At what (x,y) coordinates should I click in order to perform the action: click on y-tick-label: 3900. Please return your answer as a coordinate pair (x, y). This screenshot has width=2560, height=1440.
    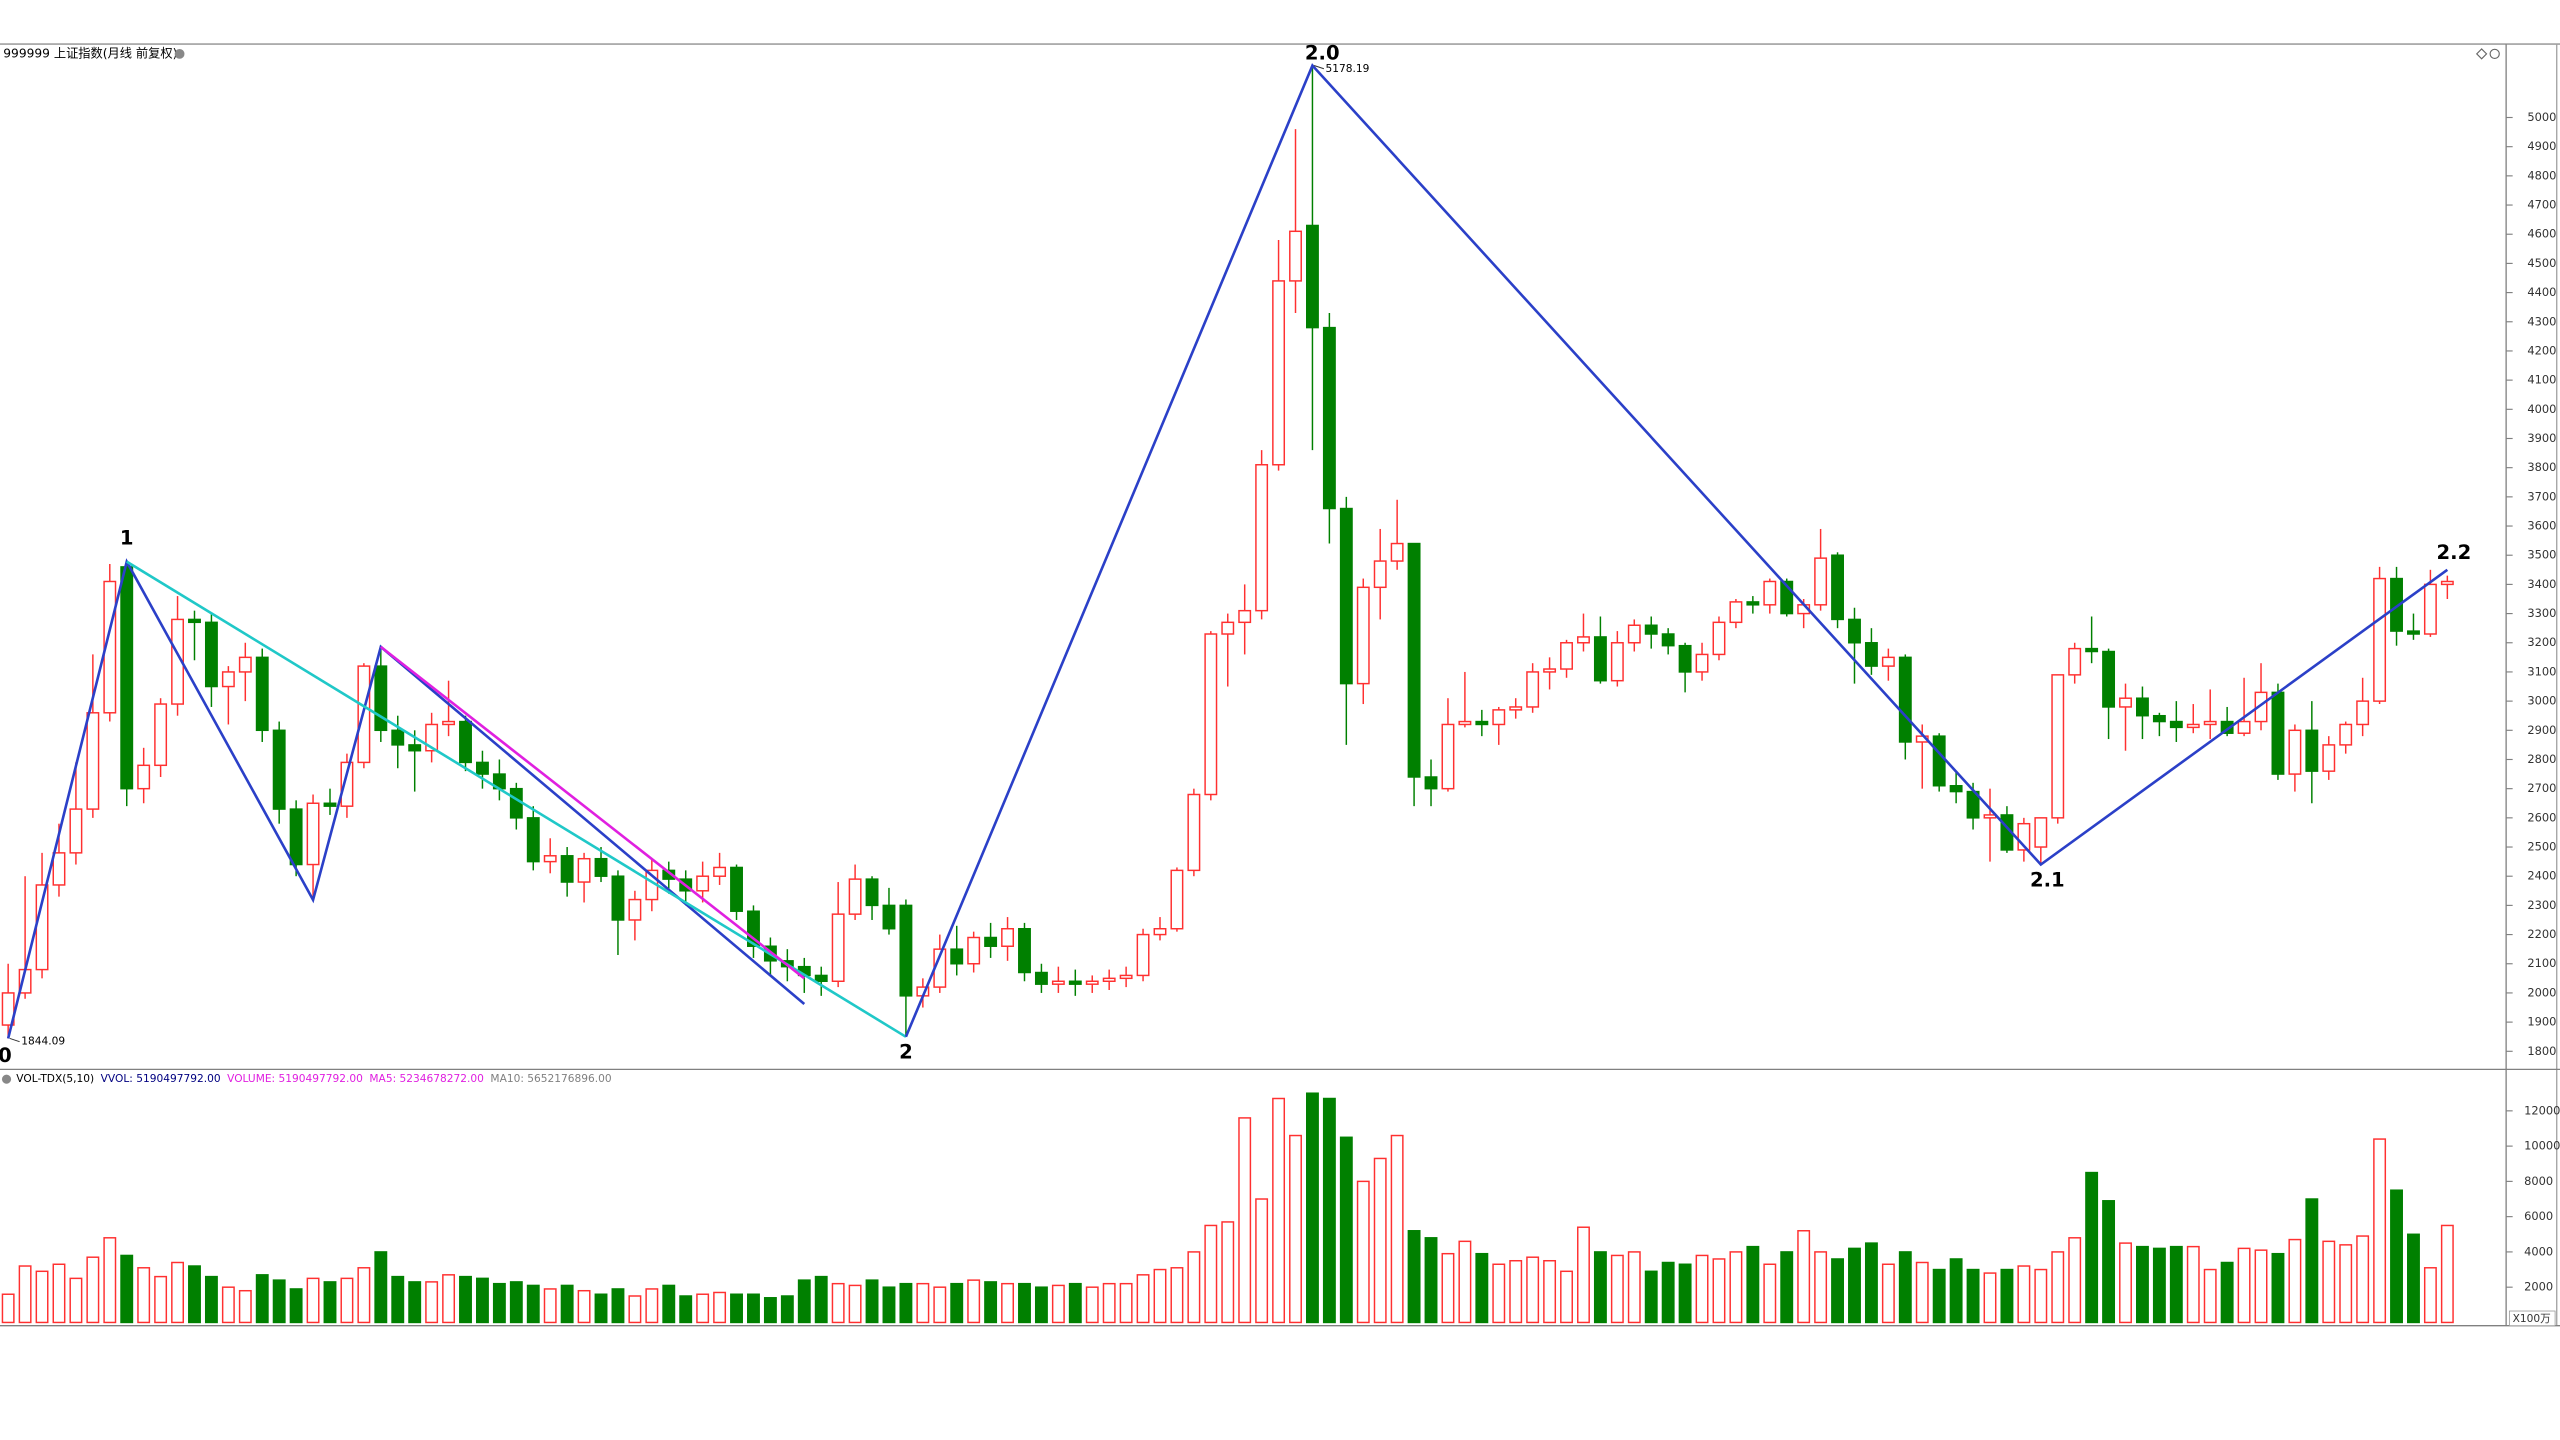
    Looking at the image, I should click on (2541, 438).